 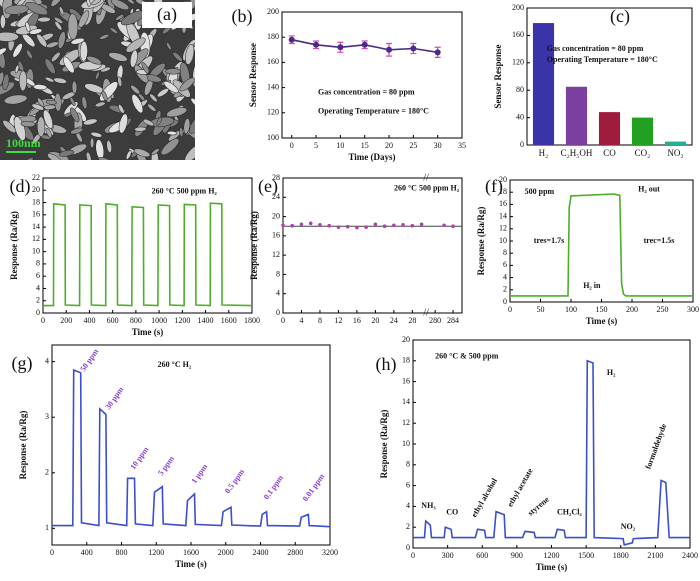 I want to click on annotation: 260 °C & 500 ppm, so click(x=467, y=355).